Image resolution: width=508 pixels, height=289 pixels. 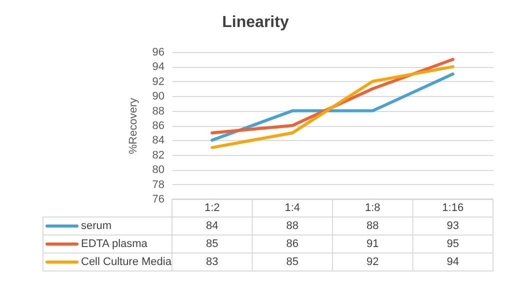 I want to click on chart-title: Linearity, so click(x=255, y=22).